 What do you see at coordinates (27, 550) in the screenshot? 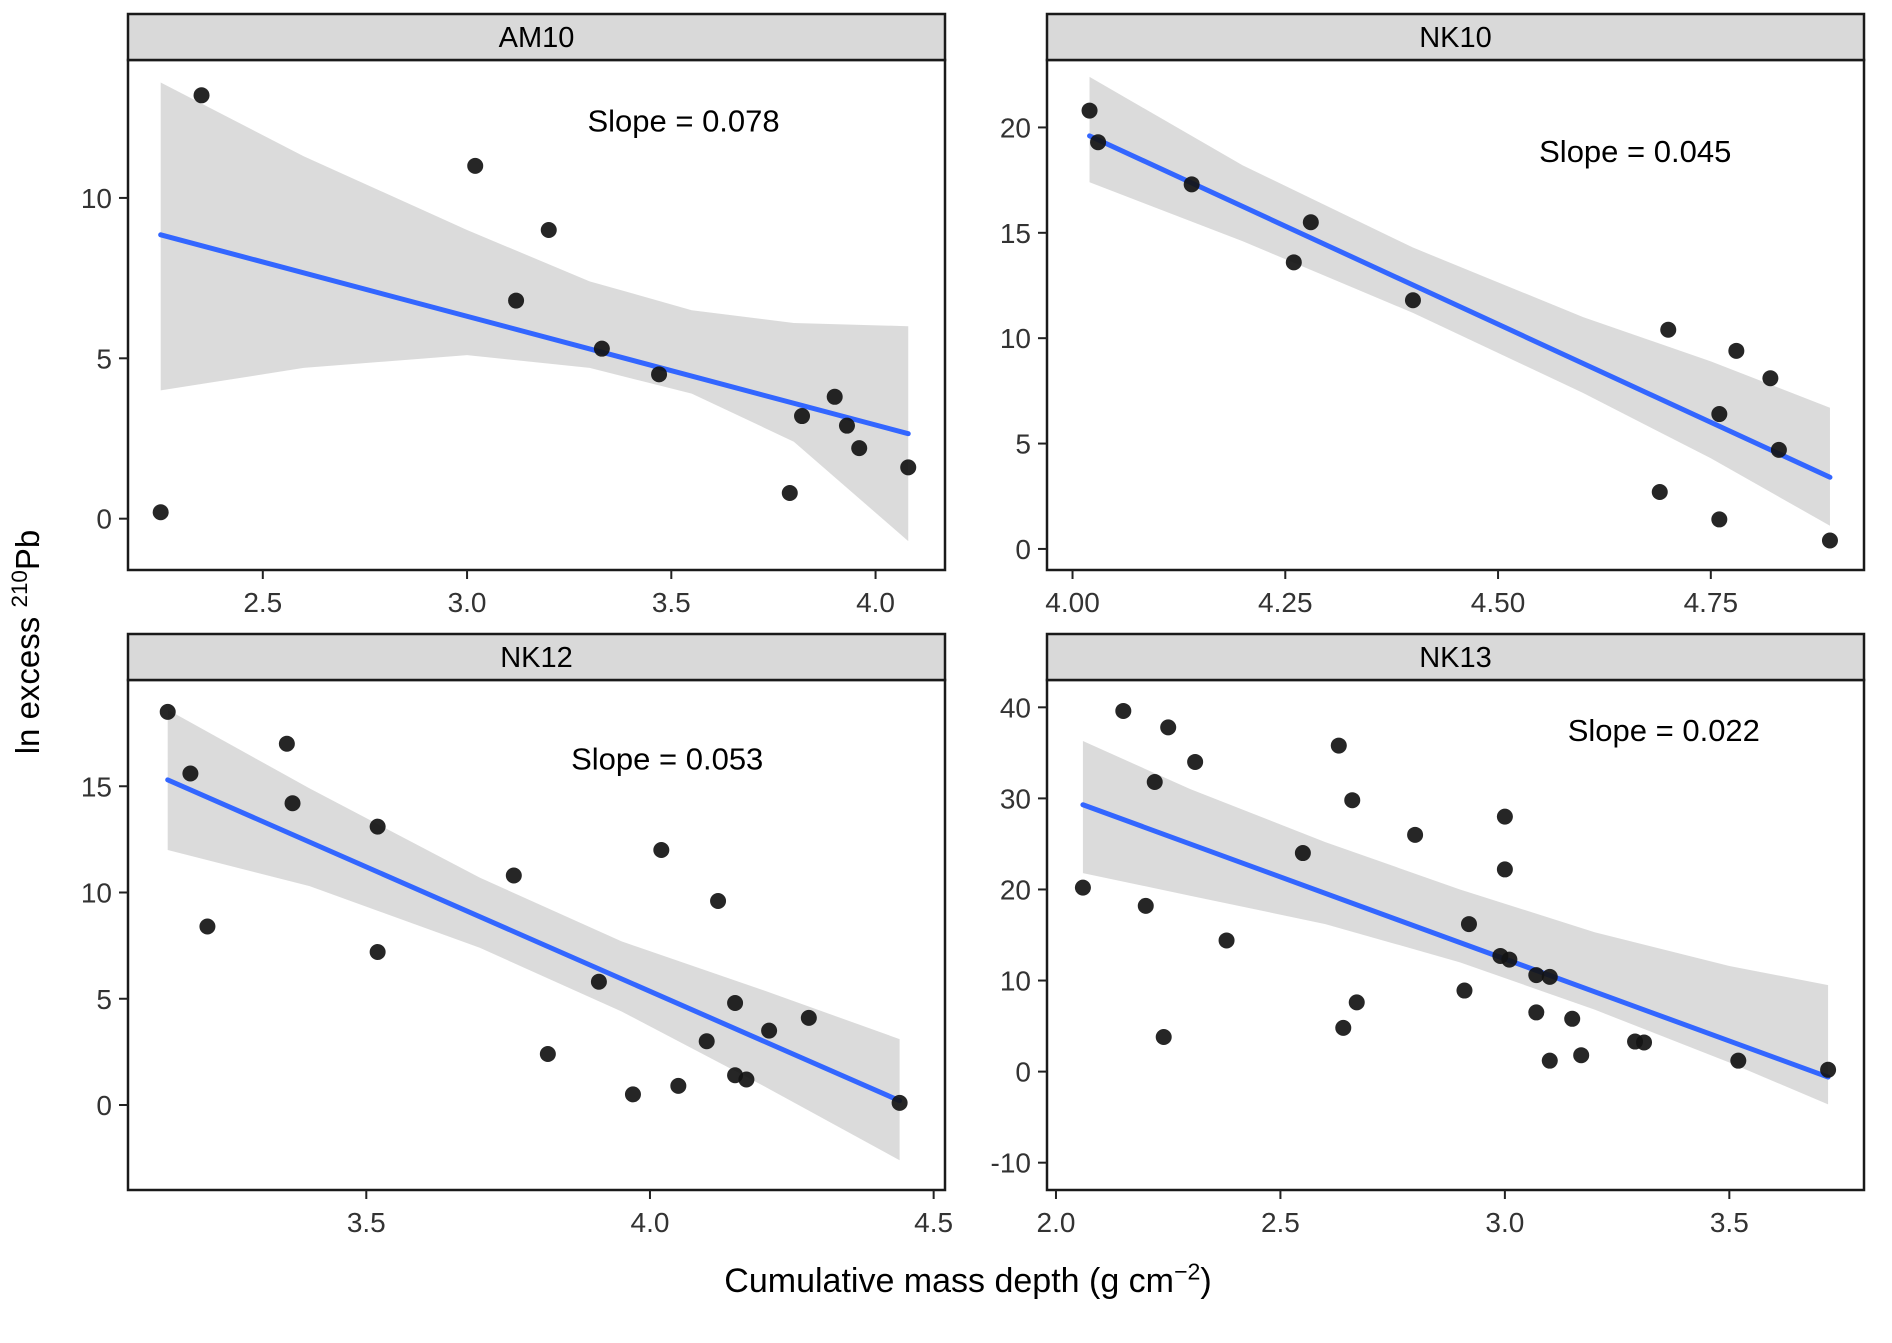
I see `y-axis-label-isotope: Pb` at bounding box center [27, 550].